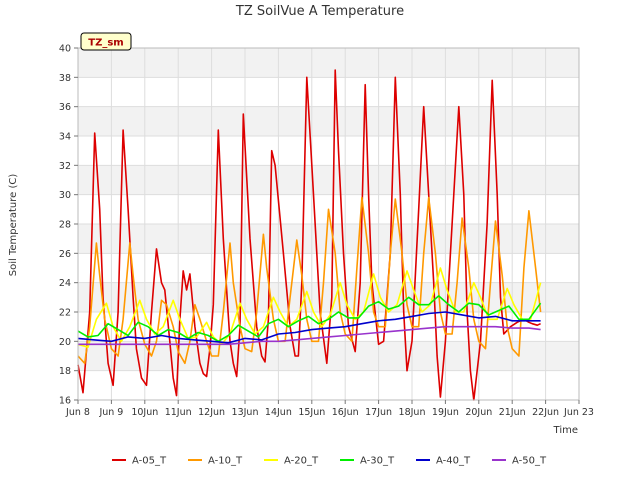 This screenshot has height=480, width=640. Describe the element at coordinates (65, 78) in the screenshot. I see `y-tick-label: 38` at that location.